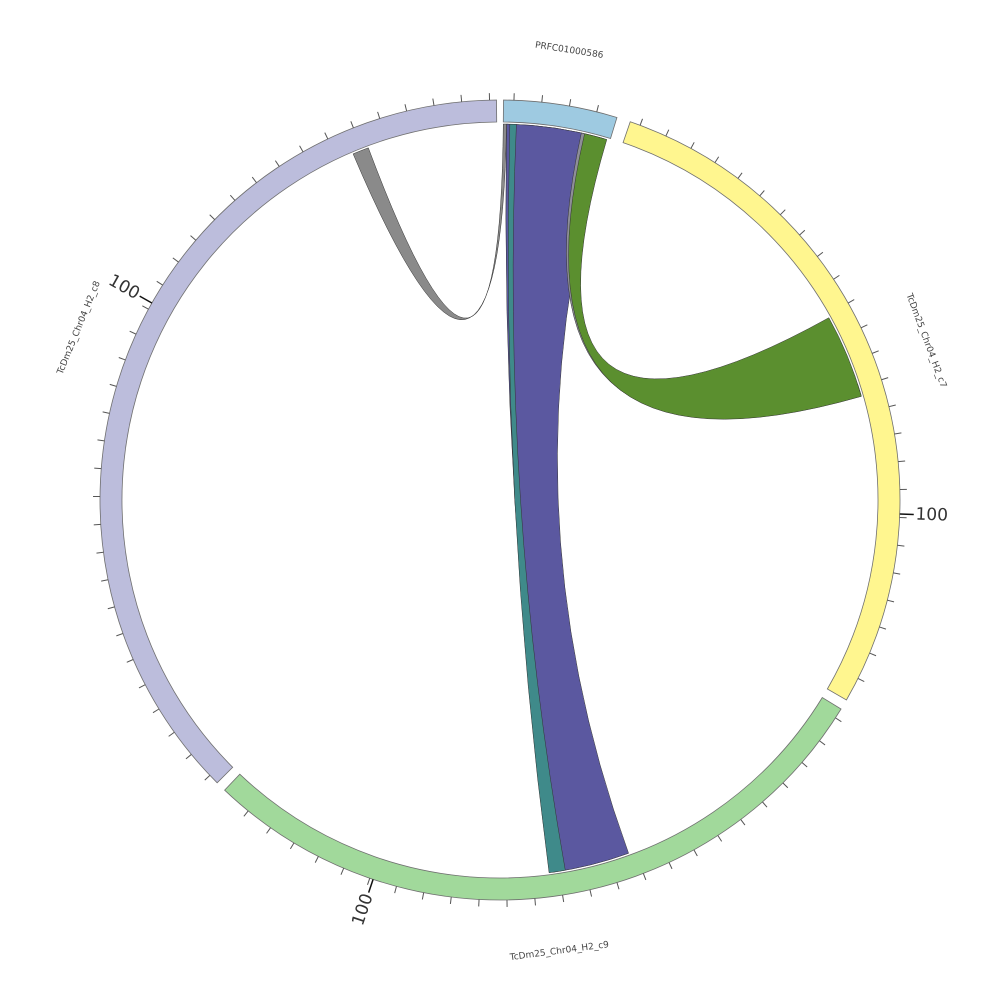 This screenshot has width=1000, height=1000. What do you see at coordinates (79, 328) in the screenshot?
I see `segment-label: TcDm25_Chr04_H2_c8` at bounding box center [79, 328].